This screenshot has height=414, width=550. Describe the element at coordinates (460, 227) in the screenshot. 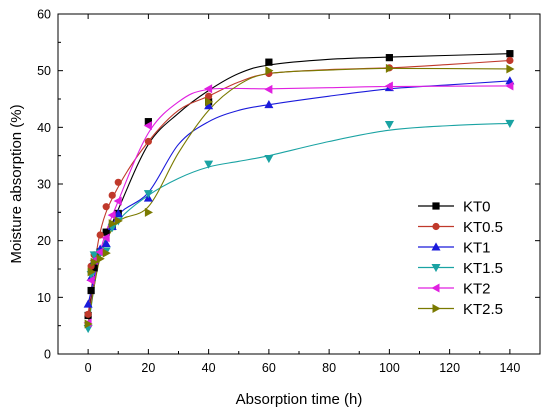

I see `legend-item-kt0-5: KT0.5` at that location.